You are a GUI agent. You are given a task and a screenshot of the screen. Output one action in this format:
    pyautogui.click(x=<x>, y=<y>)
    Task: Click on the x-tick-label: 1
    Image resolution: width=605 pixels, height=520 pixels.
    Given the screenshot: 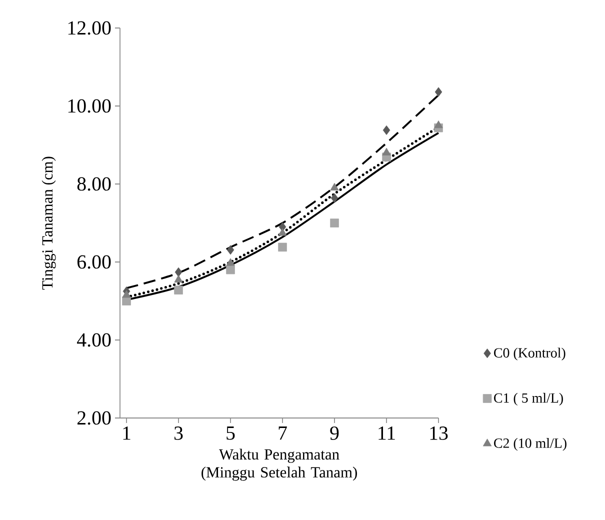 What is the action you would take?
    pyautogui.click(x=126, y=433)
    